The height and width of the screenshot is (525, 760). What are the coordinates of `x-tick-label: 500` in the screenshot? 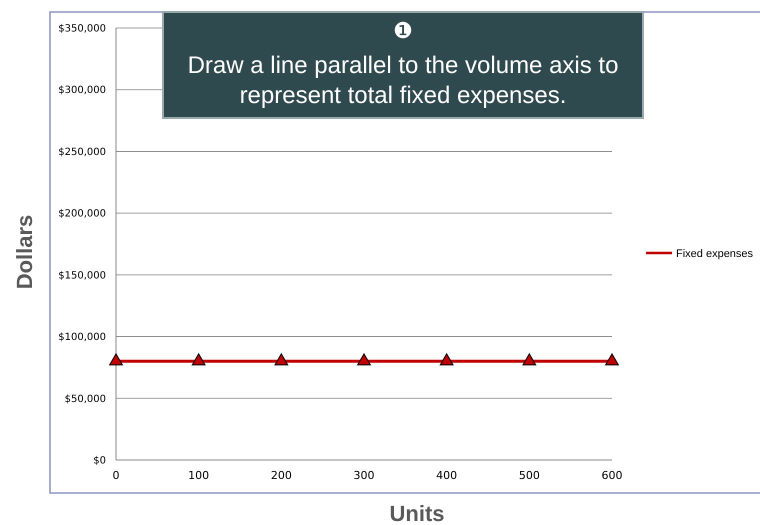 It's located at (529, 475).